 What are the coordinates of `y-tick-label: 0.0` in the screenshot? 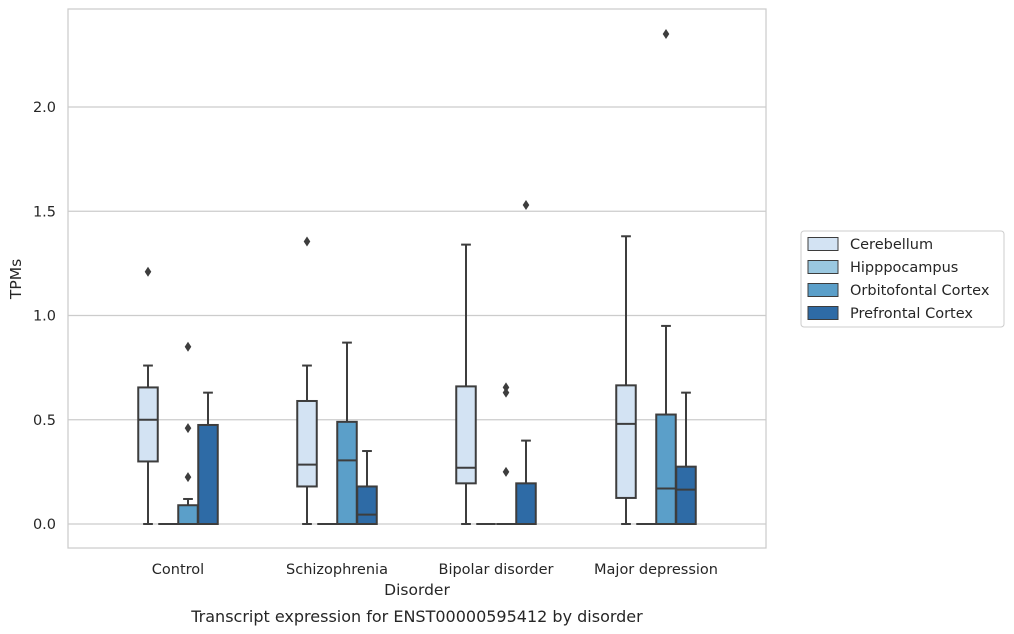 It's located at (44, 525).